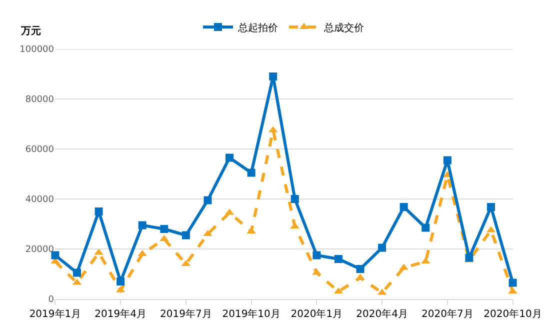 The width and height of the screenshot is (554, 332). What do you see at coordinates (30, 31) in the screenshot?
I see `y-axis-title: 万元` at bounding box center [30, 31].